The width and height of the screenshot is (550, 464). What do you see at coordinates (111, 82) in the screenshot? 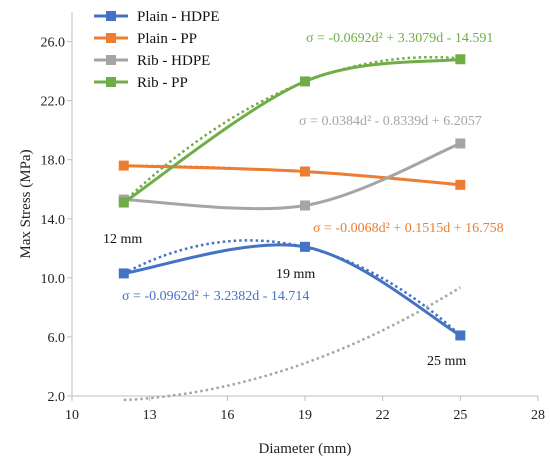
I see `legend-marker-rib-pp` at bounding box center [111, 82].